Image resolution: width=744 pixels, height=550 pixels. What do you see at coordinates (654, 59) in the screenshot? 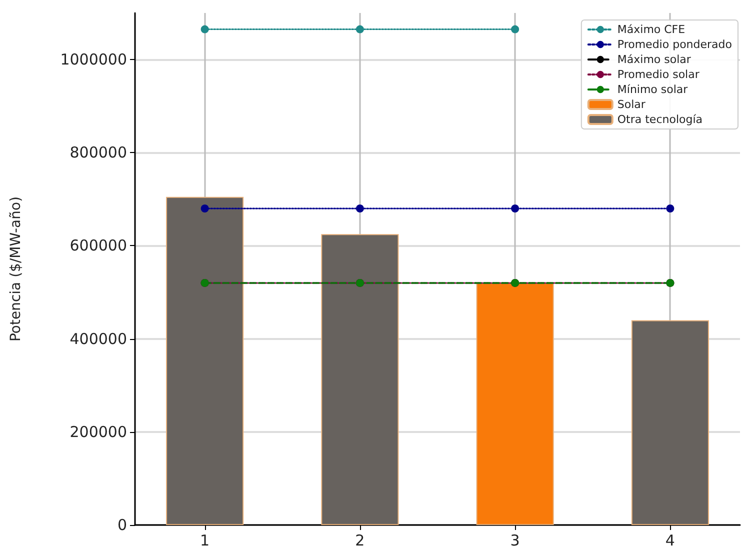
I see `legend-label: Máximo solar` at bounding box center [654, 59].